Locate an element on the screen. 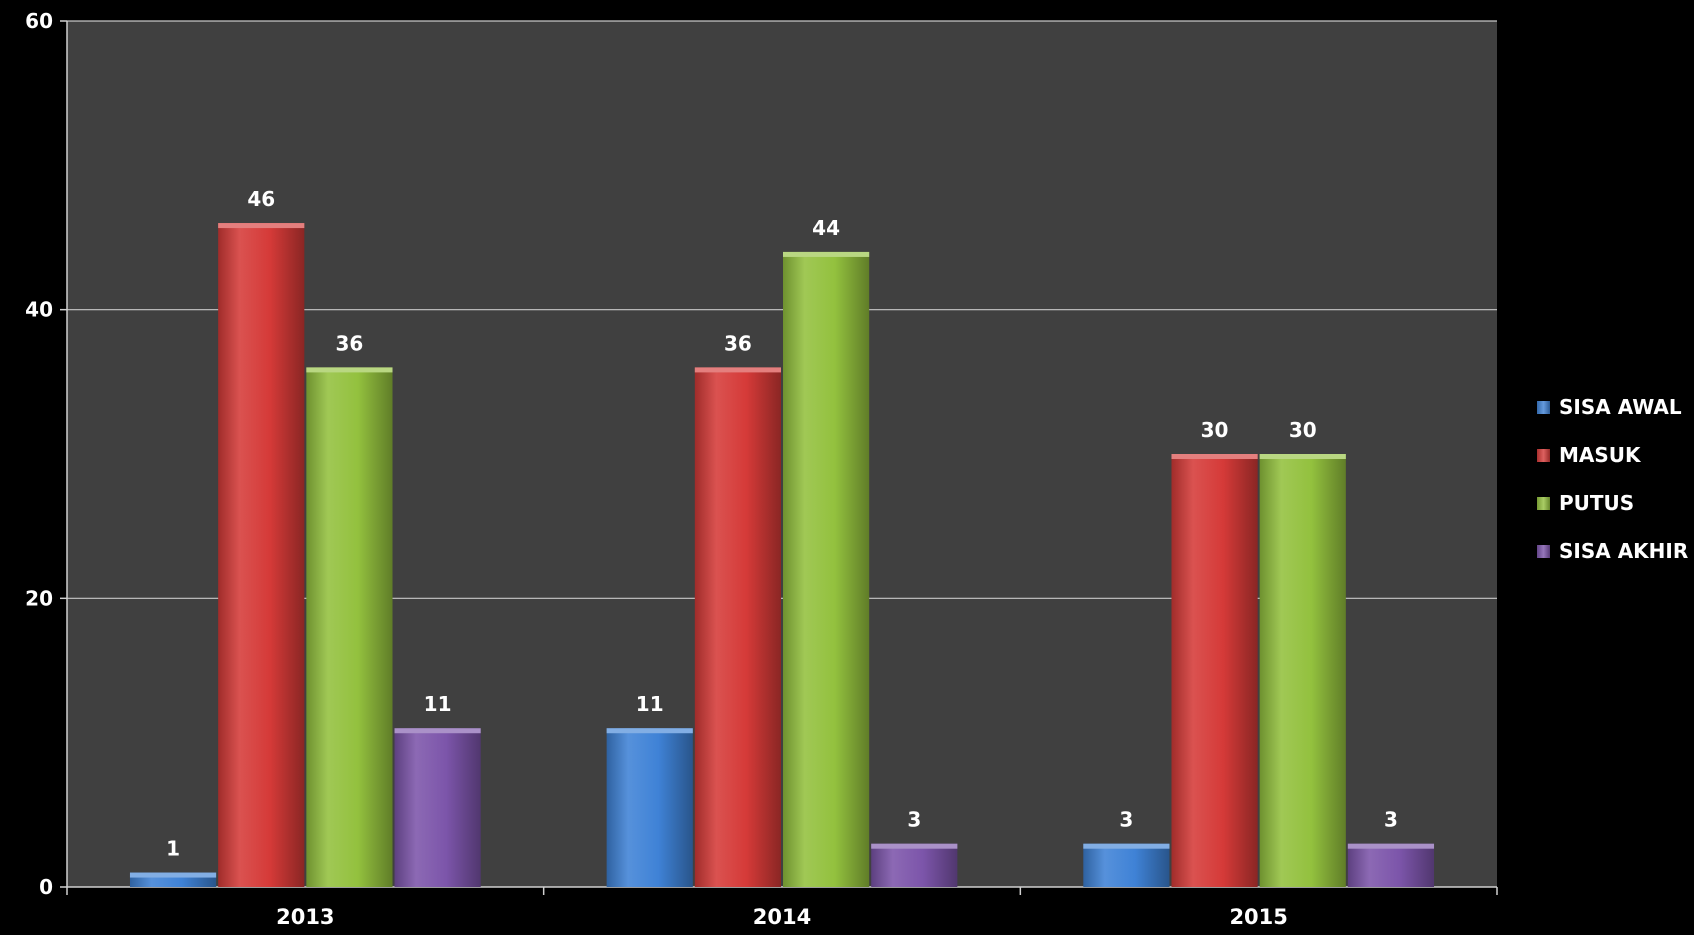 The height and width of the screenshot is (935, 1694). legend-label: PUTUS is located at coordinates (1597, 503).